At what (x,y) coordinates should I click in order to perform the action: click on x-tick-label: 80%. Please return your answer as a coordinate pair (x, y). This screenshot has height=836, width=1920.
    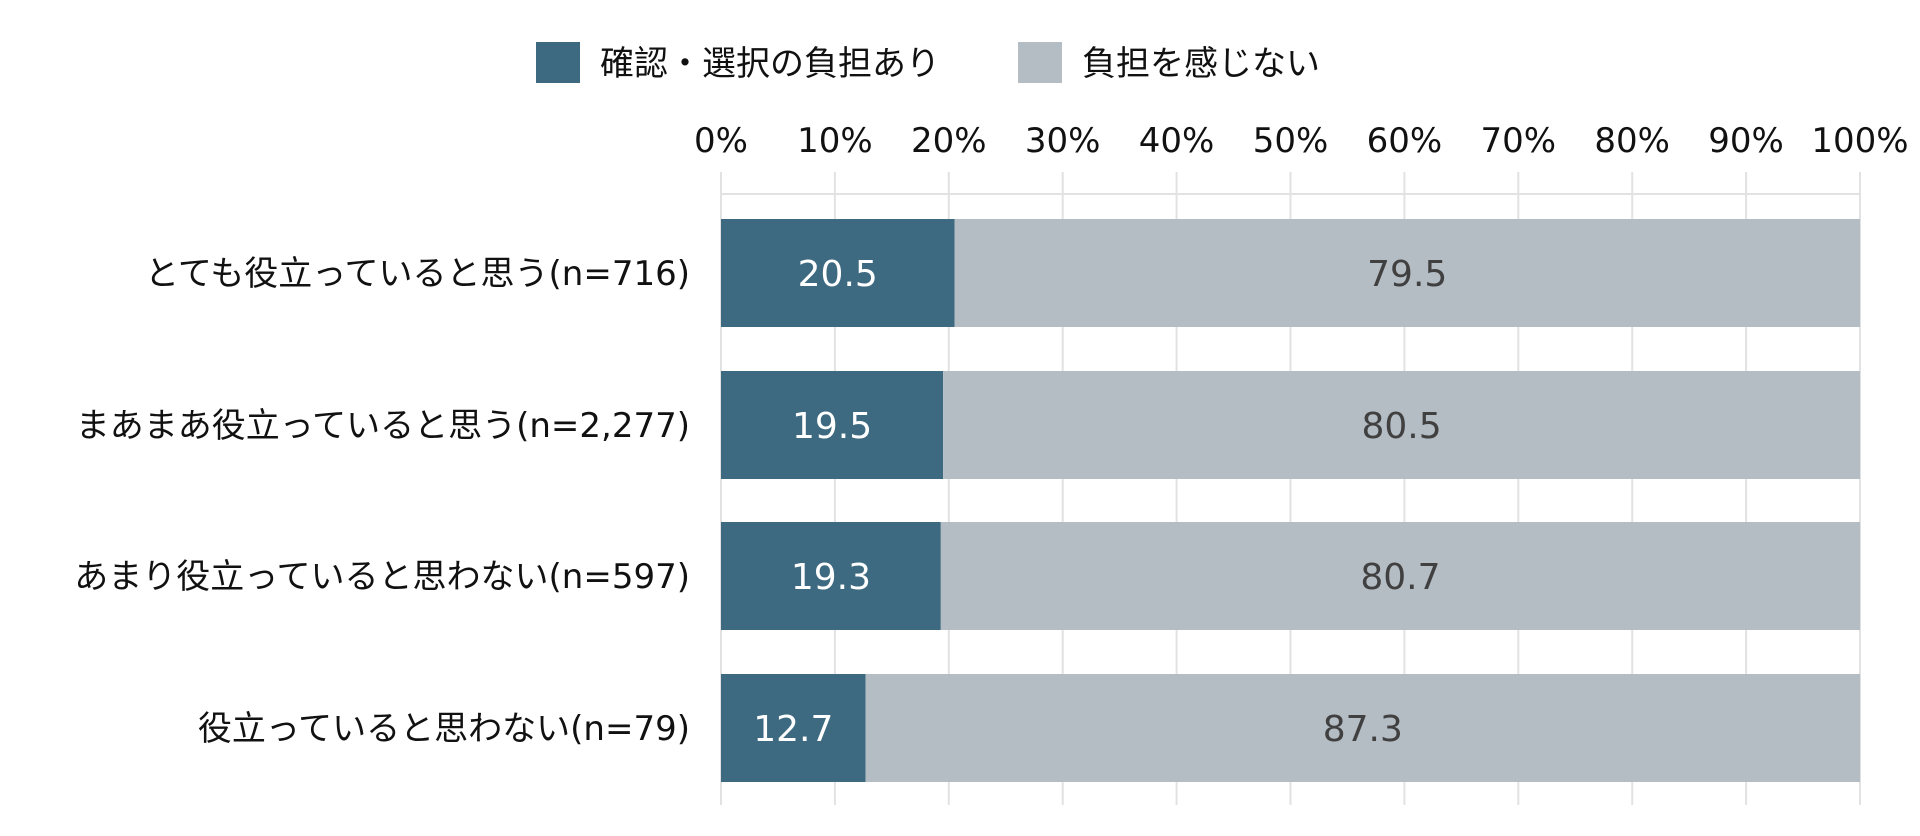
    Looking at the image, I should click on (1632, 141).